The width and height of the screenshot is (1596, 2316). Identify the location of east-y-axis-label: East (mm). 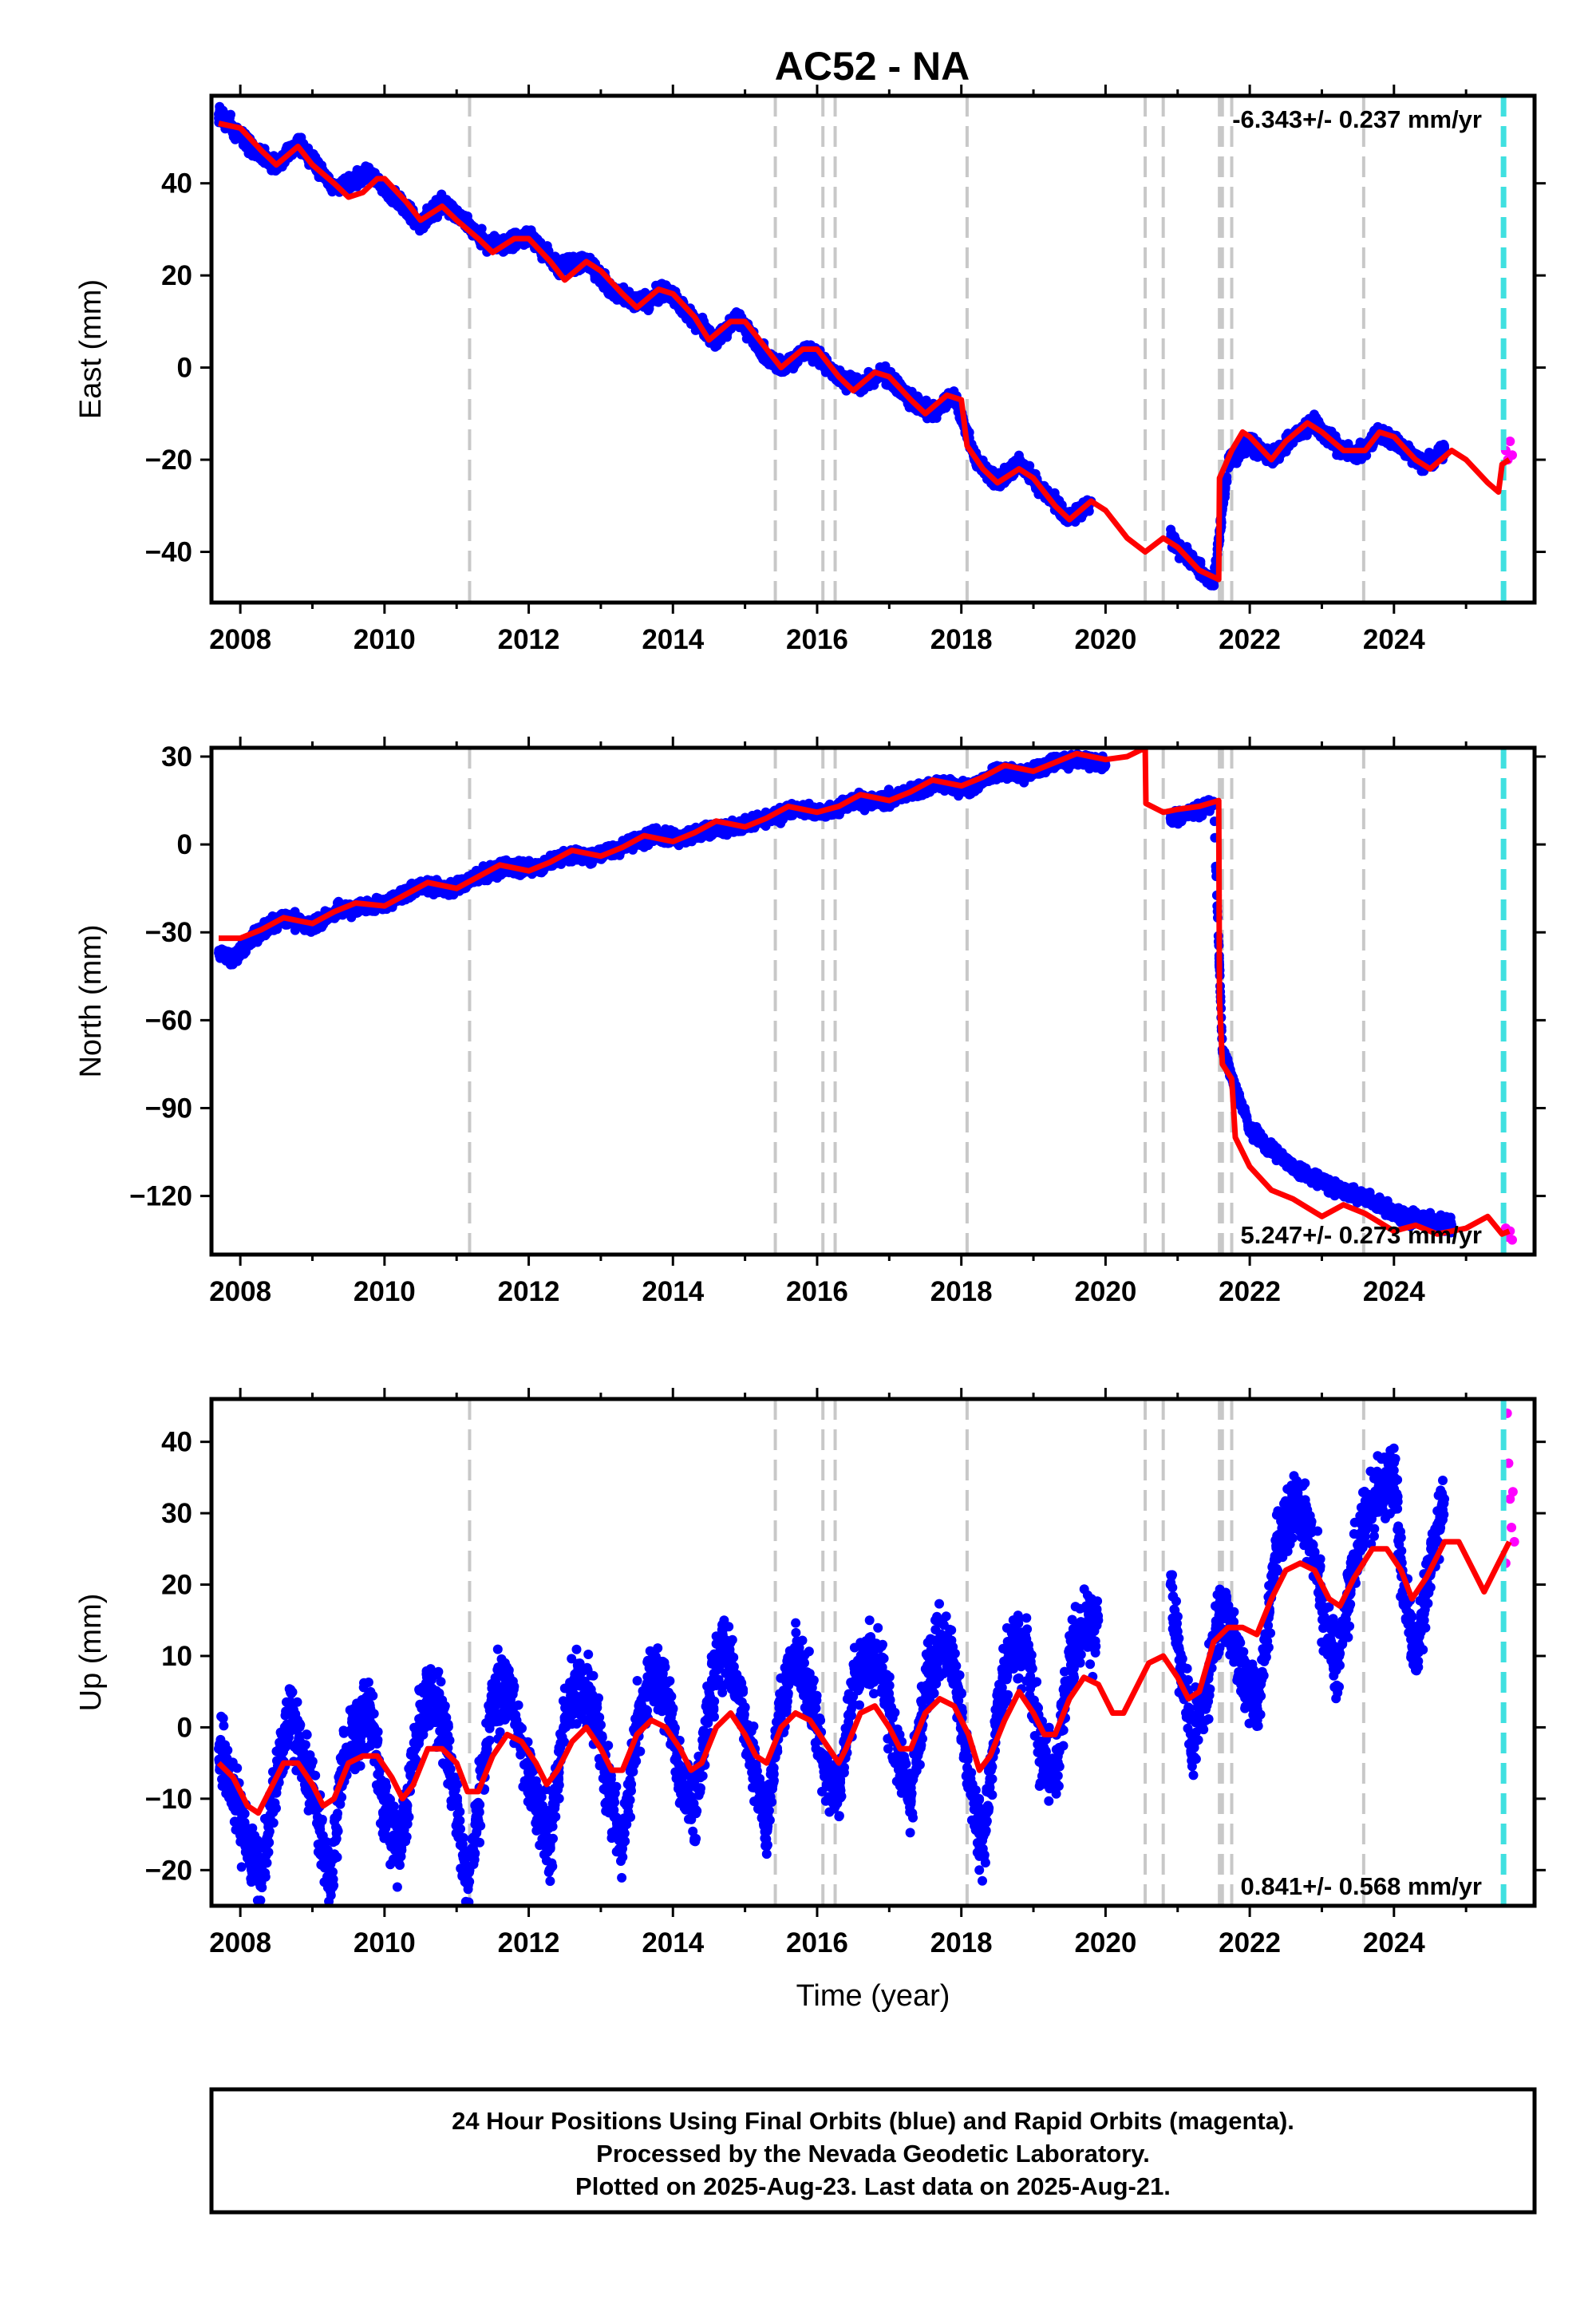
(91, 349).